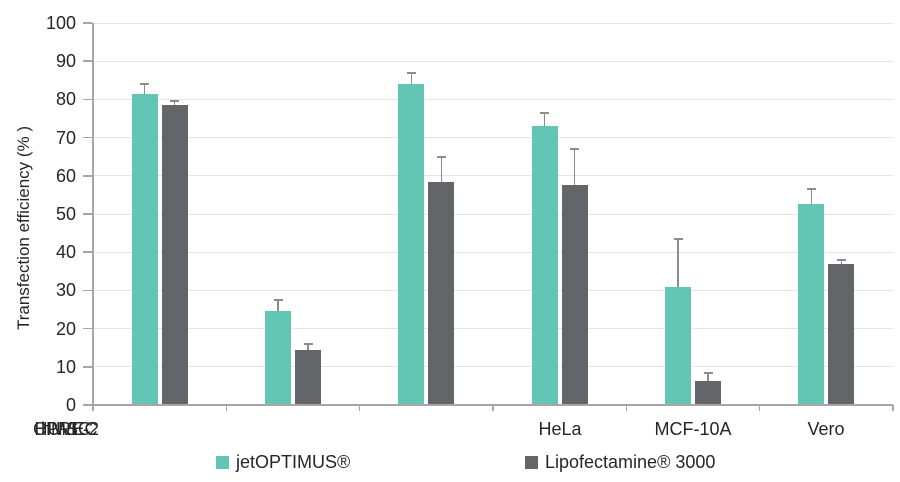  Describe the element at coordinates (144, 249) in the screenshot. I see `bar-jetoptimus-hela` at that location.